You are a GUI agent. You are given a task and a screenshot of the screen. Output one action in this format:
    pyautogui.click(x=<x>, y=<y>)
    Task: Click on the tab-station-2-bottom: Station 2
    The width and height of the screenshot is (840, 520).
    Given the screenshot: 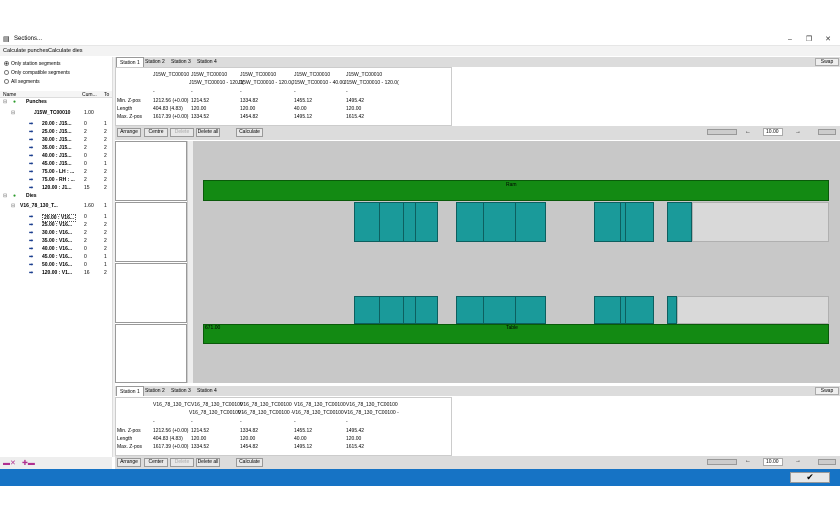 What is the action you would take?
    pyautogui.click(x=155, y=391)
    